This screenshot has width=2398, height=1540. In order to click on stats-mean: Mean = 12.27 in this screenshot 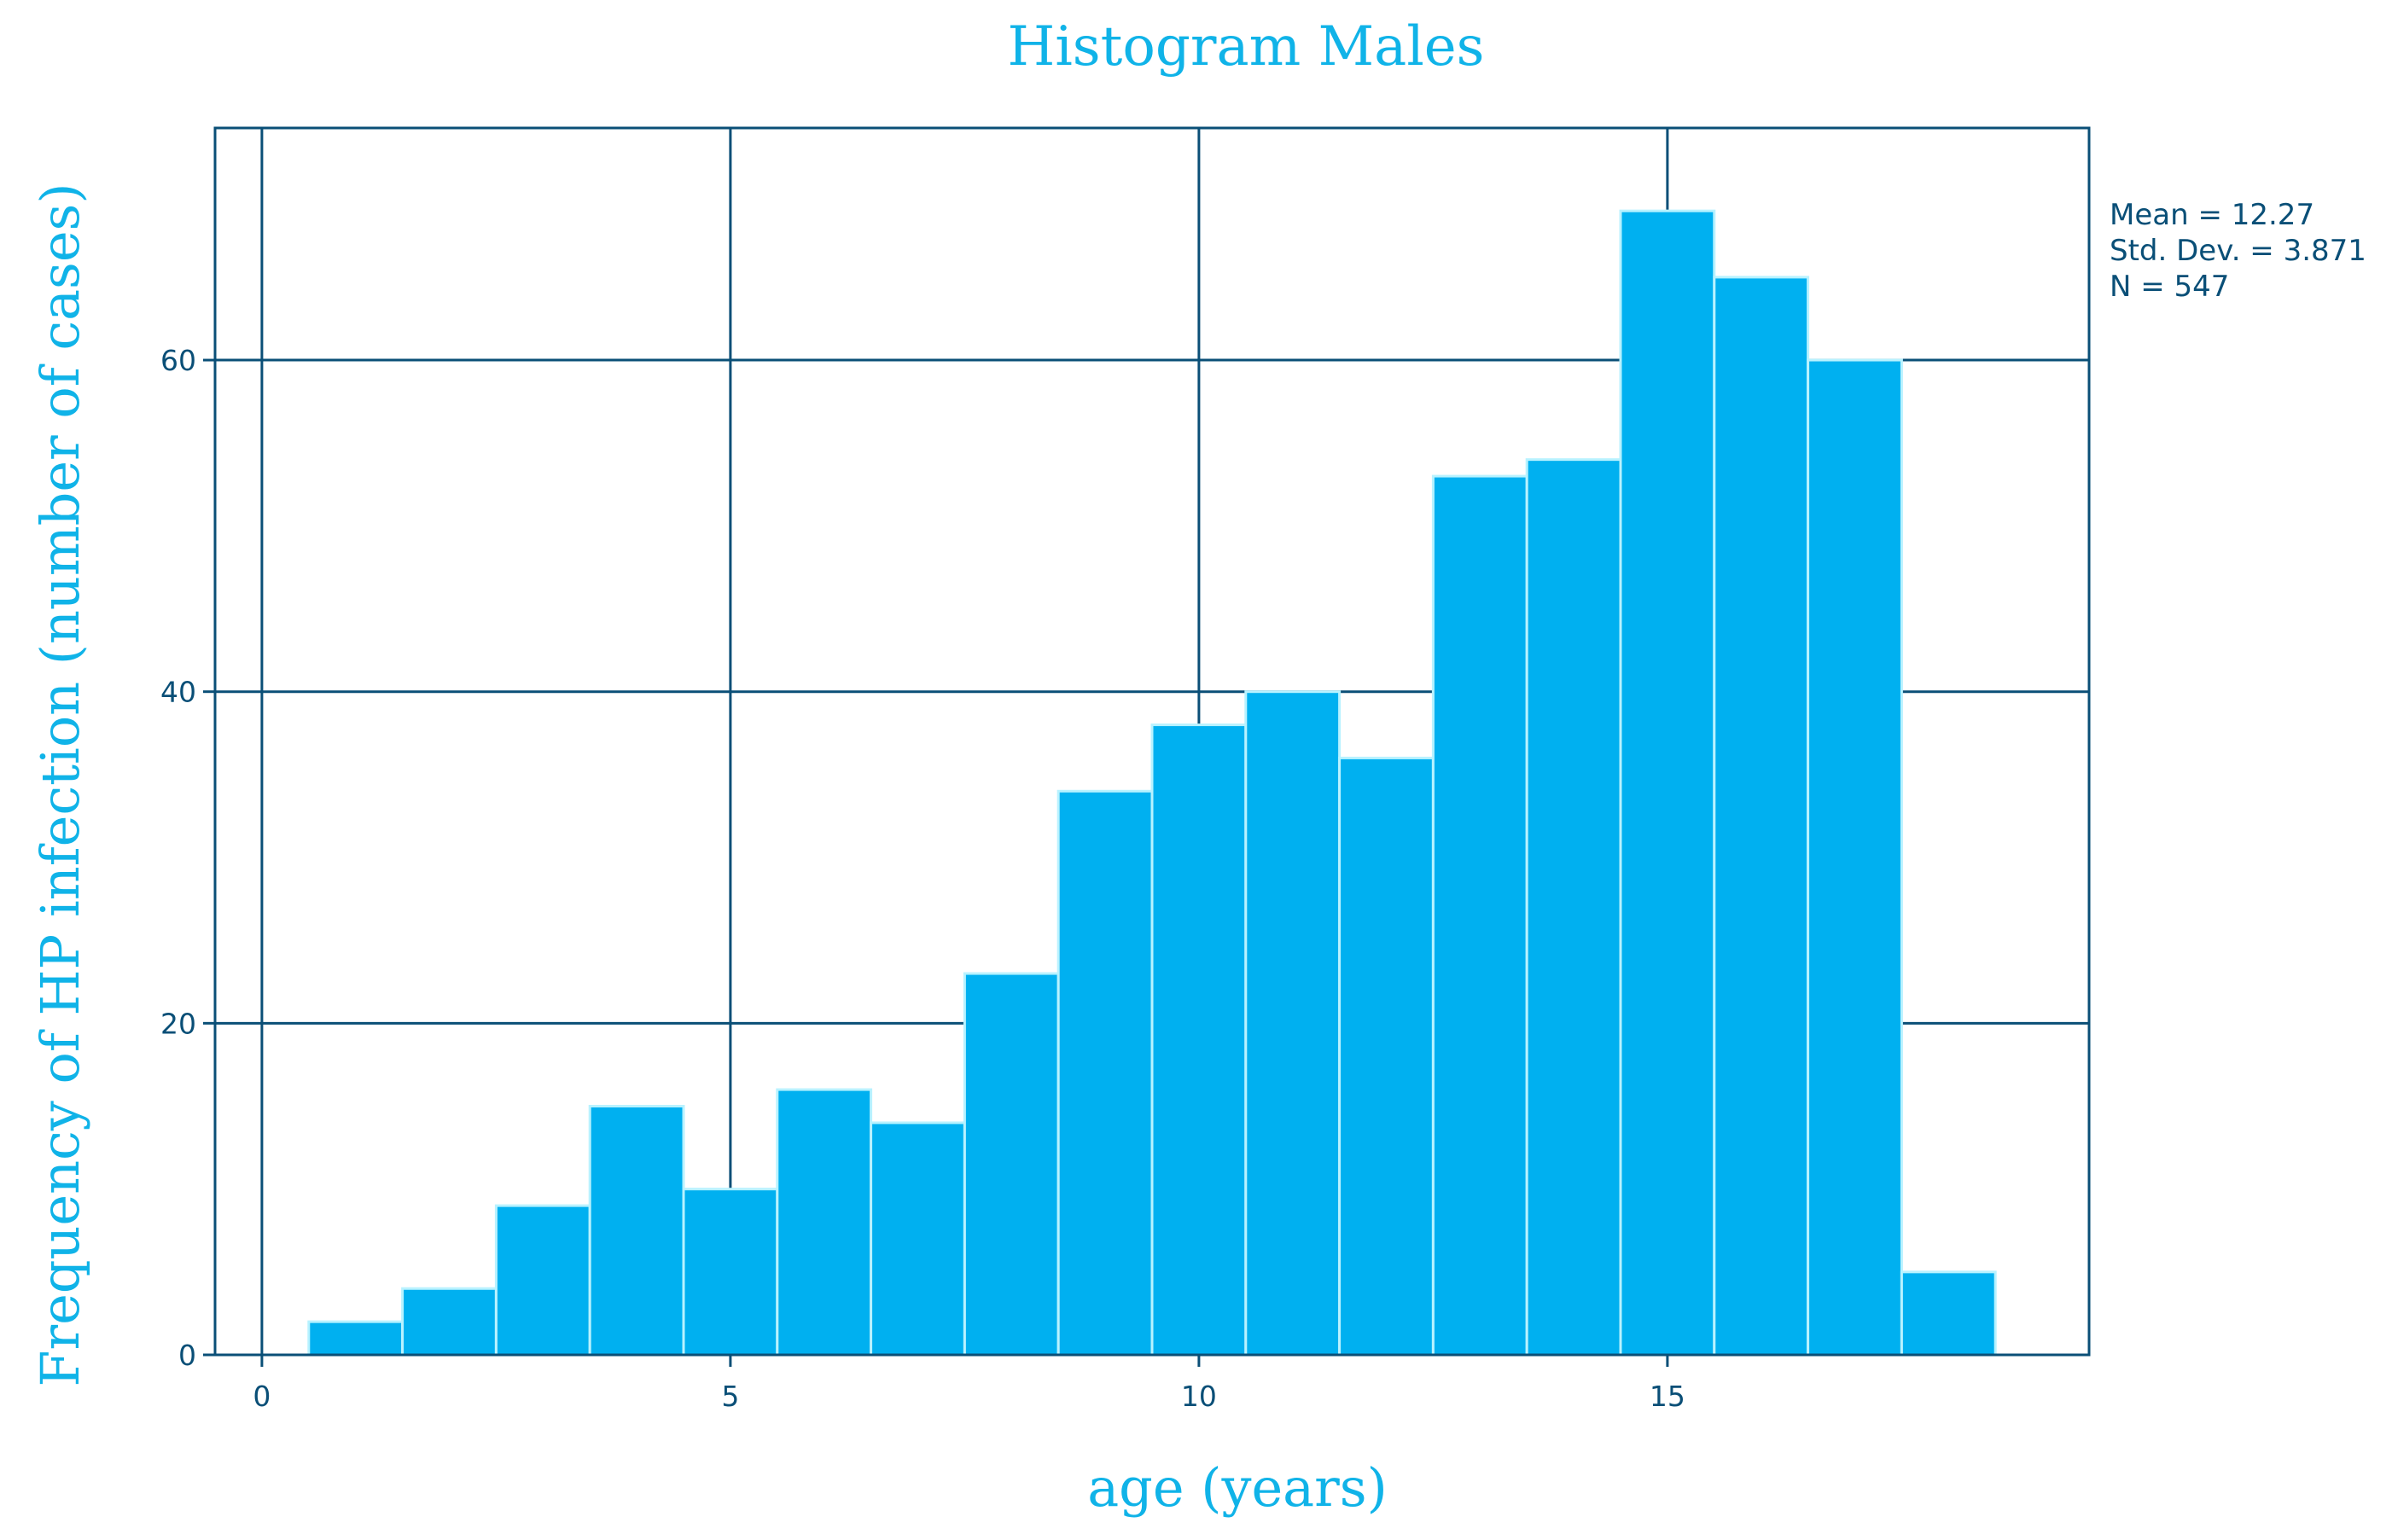, I will do `click(2212, 215)`.